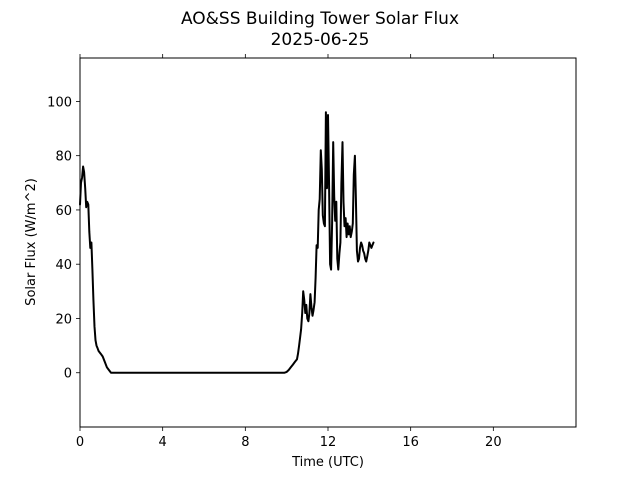 The image size is (640, 480). What do you see at coordinates (31, 242) in the screenshot?
I see `y-axis-label: Solar Flux (W/m^2)` at bounding box center [31, 242].